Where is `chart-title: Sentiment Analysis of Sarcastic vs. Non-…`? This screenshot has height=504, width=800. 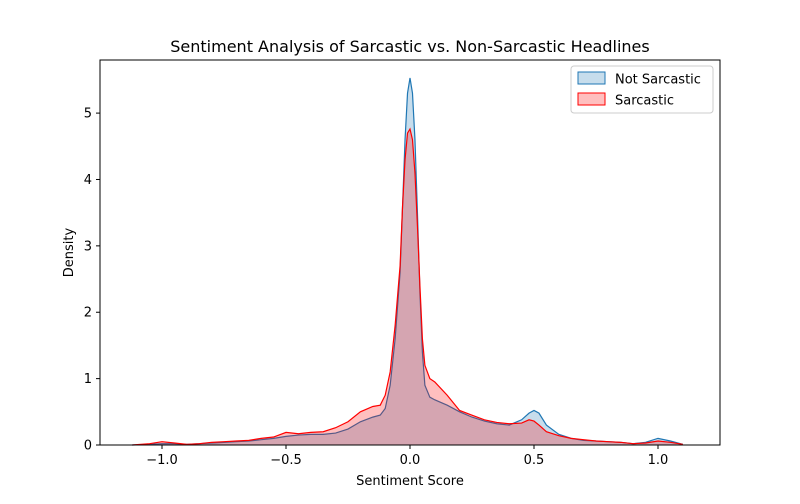 chart-title: Sentiment Analysis of Sarcastic vs. Non-… is located at coordinates (409, 46).